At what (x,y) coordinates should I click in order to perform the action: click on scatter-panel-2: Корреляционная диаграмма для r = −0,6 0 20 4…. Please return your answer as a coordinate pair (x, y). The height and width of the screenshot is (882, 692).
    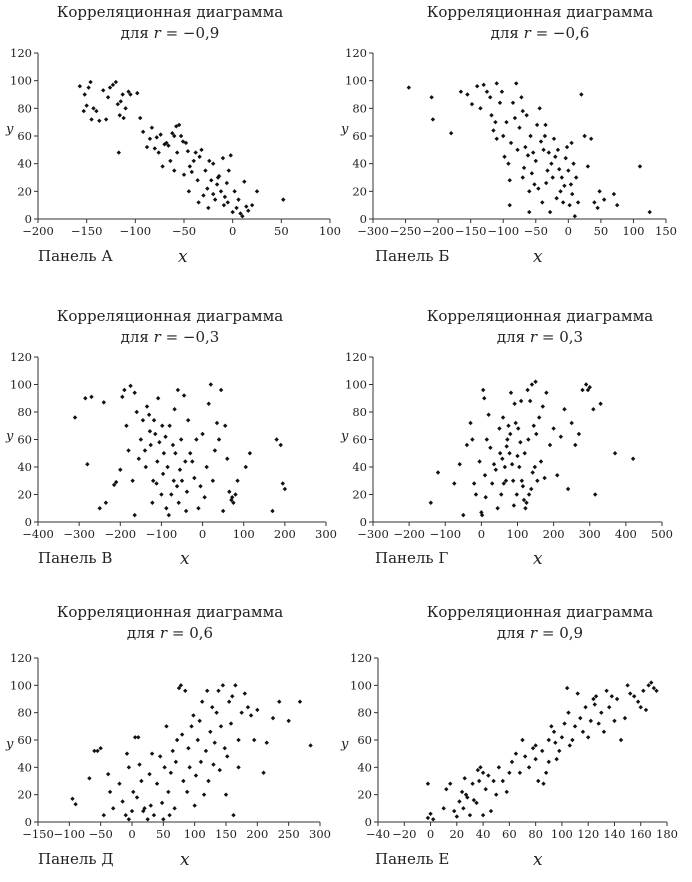
    Looking at the image, I should click on (508, 135).